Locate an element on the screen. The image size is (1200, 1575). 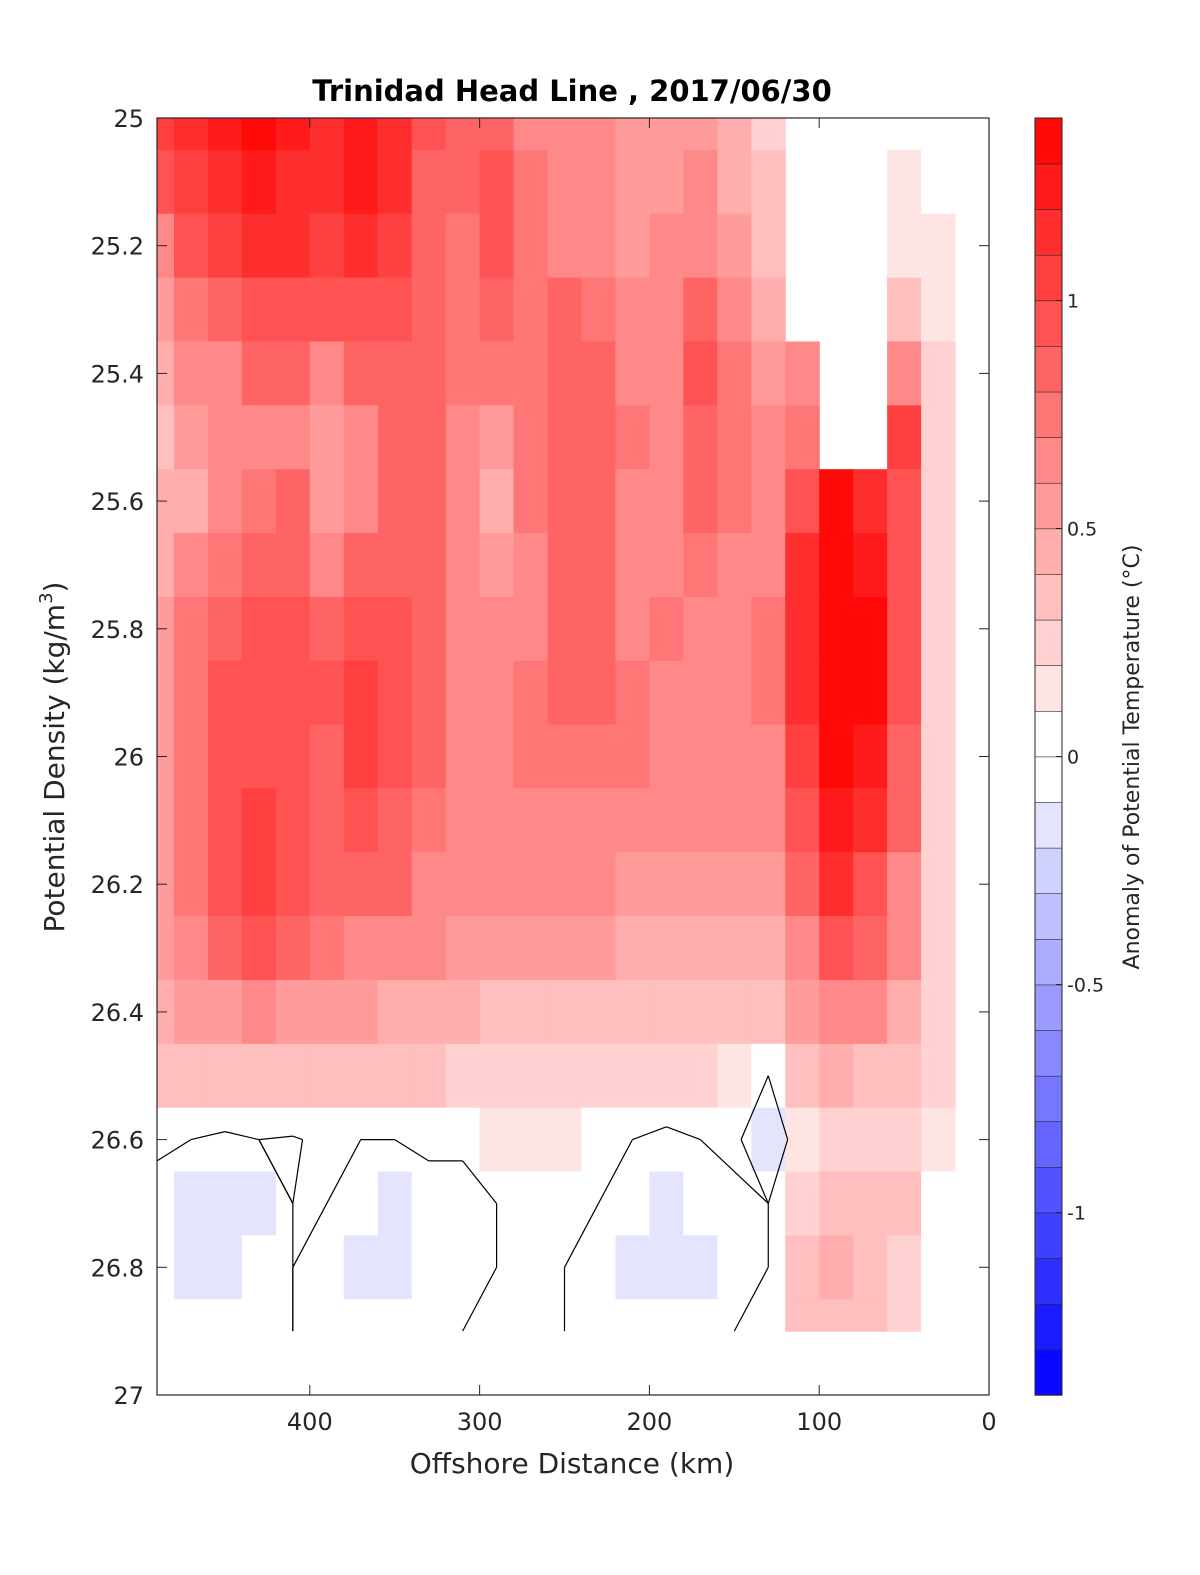
y-tick-label: 26 is located at coordinates (128, 758).